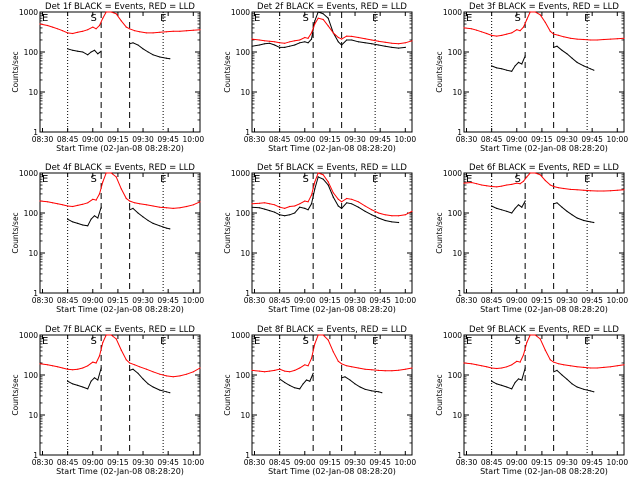 The image size is (640, 480). I want to click on panel-8-axes-frame, so click(332, 395).